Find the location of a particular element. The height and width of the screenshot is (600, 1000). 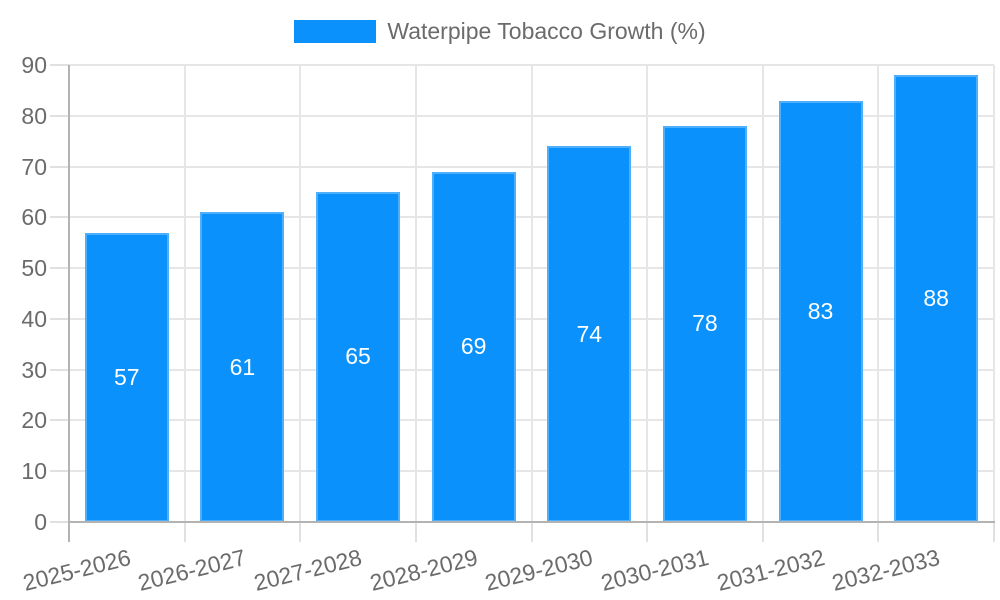

bar-value-label: 74 is located at coordinates (589, 333).